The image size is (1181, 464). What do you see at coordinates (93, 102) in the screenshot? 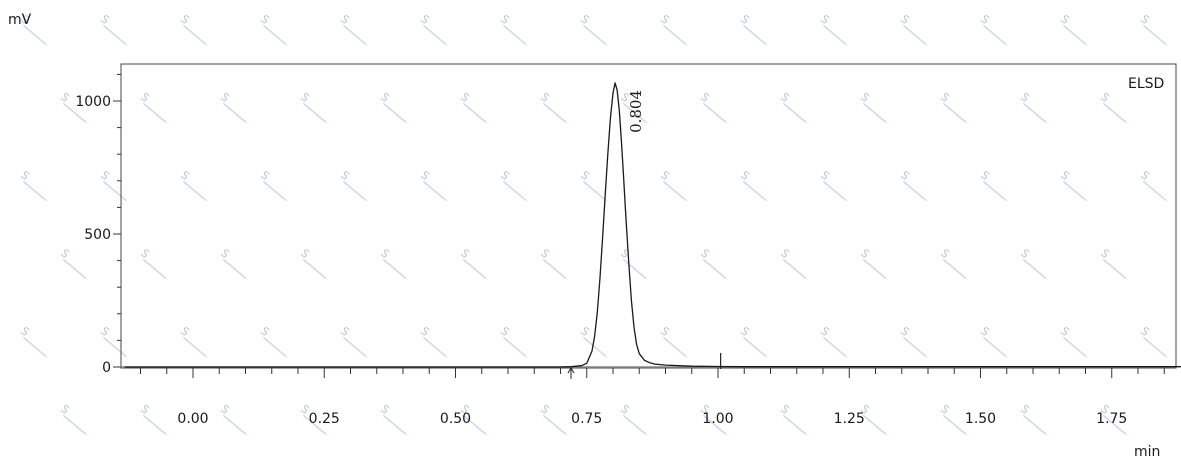
I see `y-tick-label: 1000` at bounding box center [93, 102].